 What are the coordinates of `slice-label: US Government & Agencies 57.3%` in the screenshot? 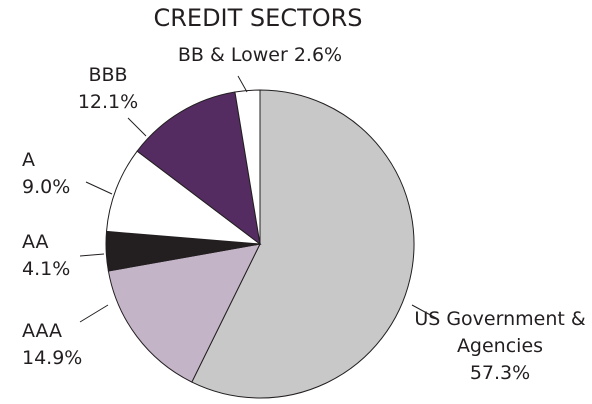 It's located at (500, 346).